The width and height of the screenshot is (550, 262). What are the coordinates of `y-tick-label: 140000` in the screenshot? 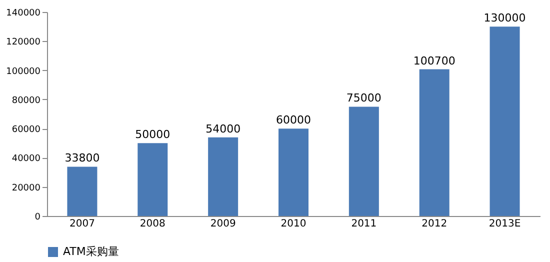 It's located at (23, 13).